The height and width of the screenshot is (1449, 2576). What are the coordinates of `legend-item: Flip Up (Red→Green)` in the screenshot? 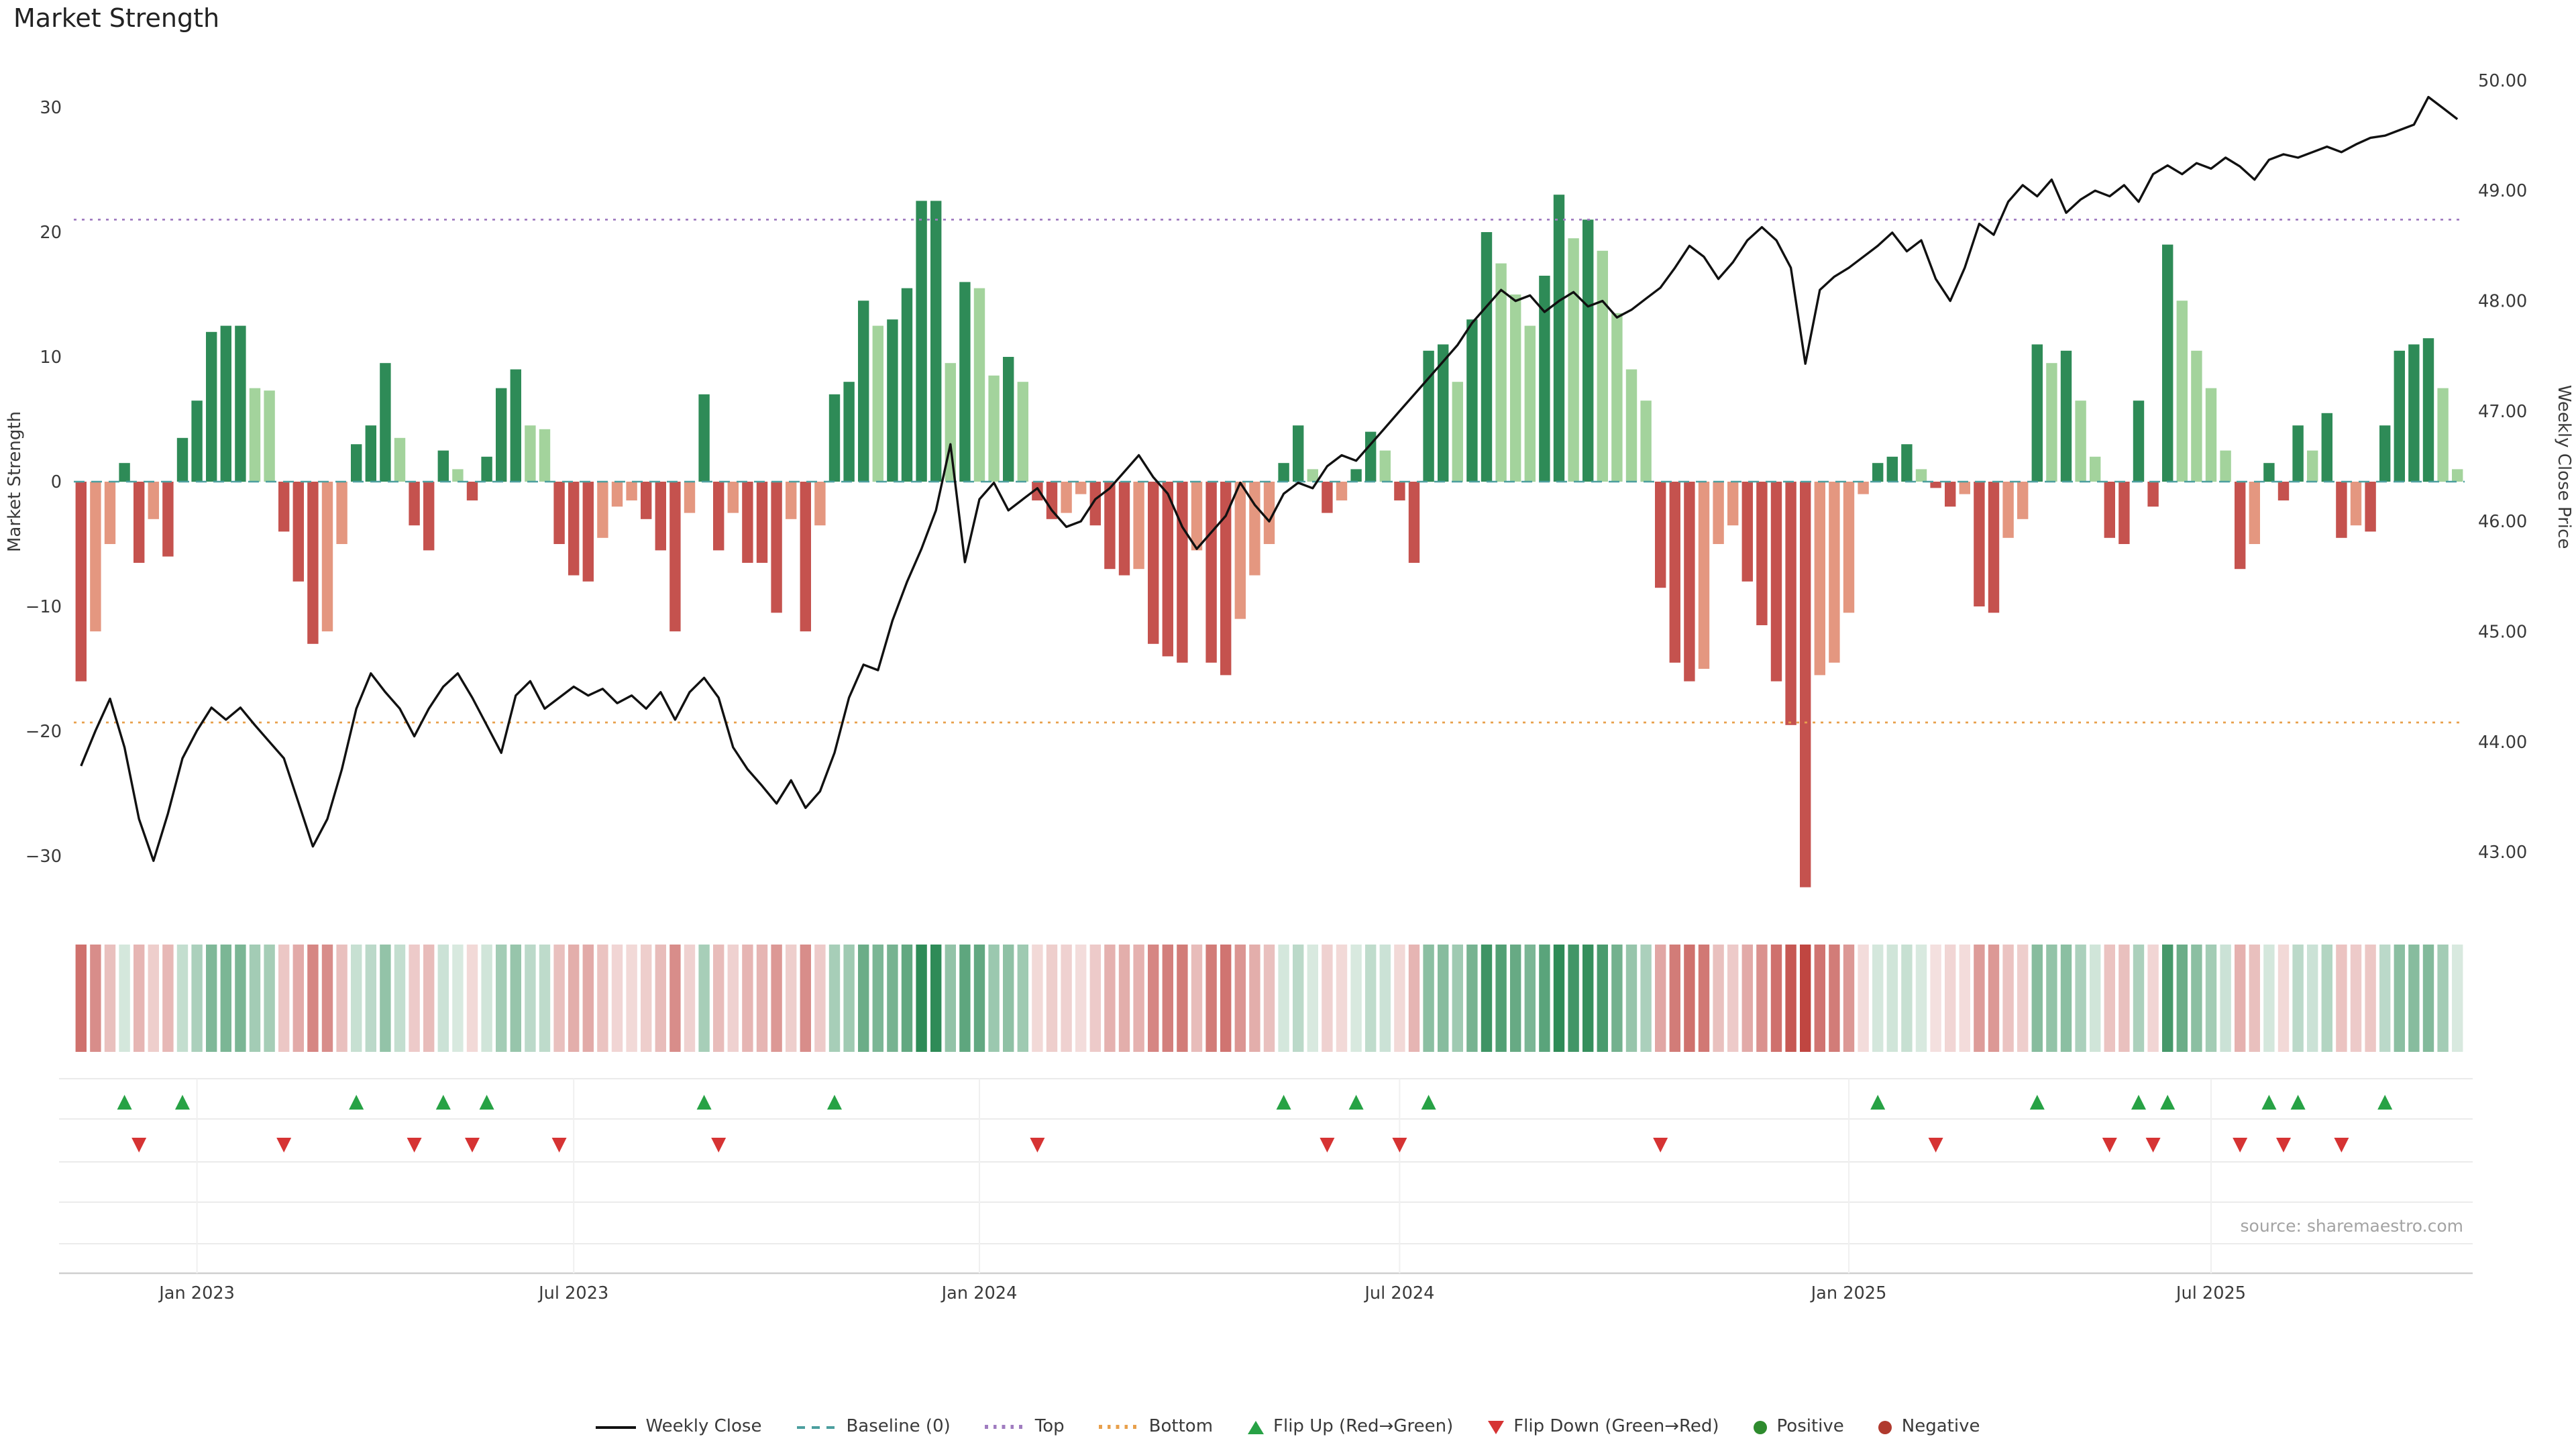 It's located at (1350, 1427).